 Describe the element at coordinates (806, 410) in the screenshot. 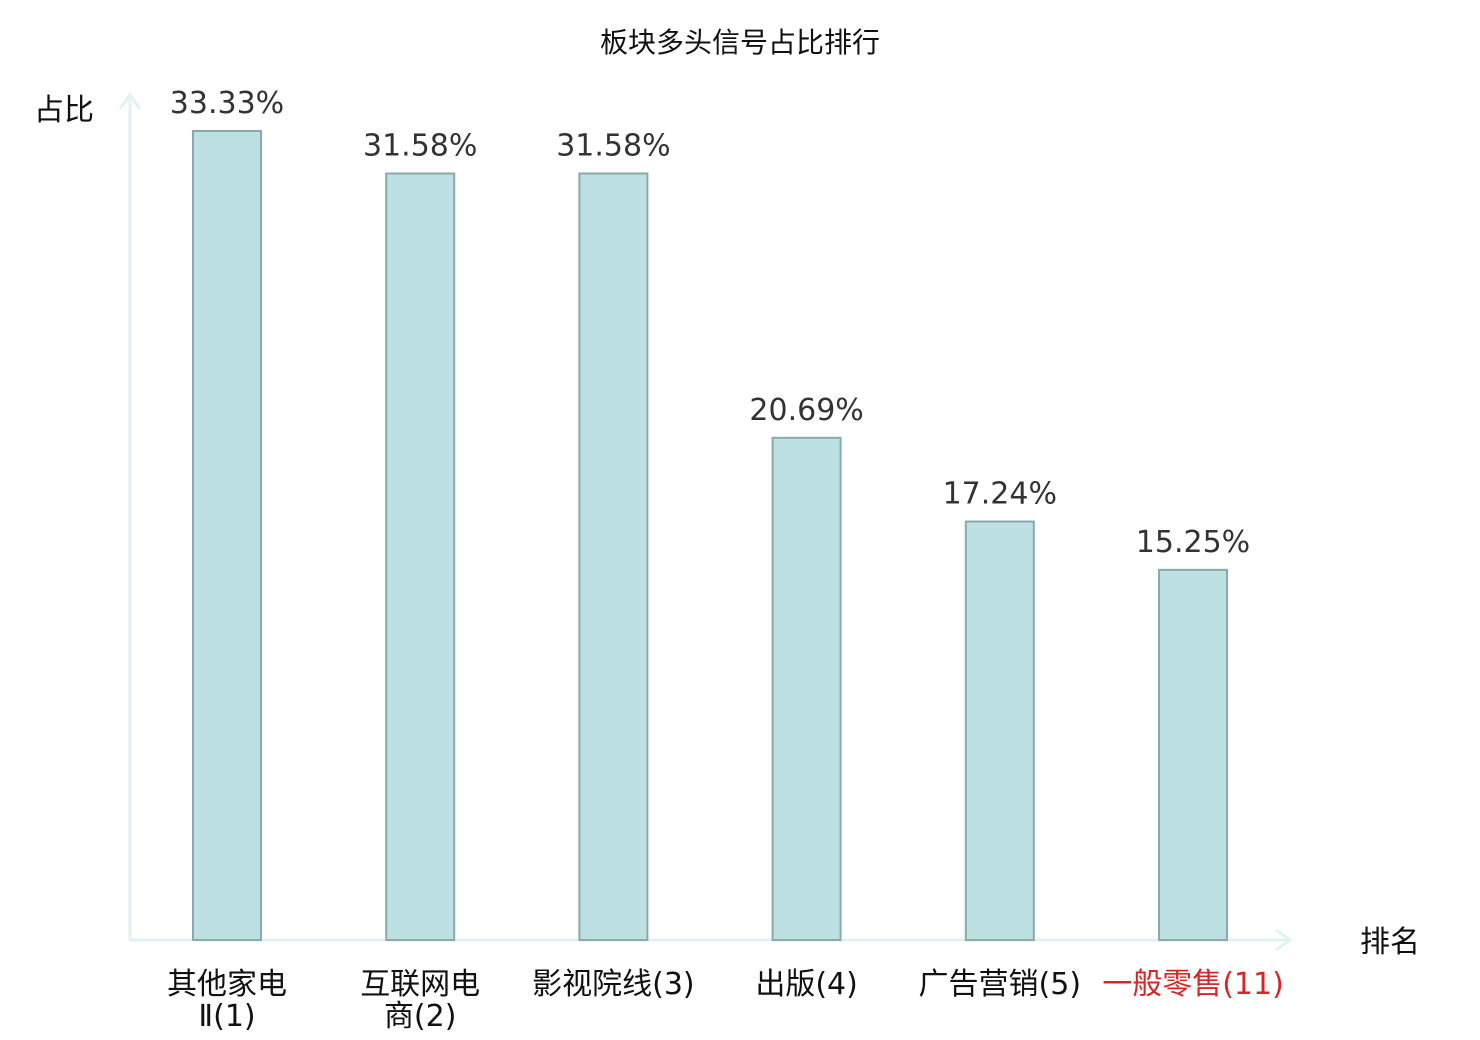

I see `bar-value-label: 20.69%` at that location.